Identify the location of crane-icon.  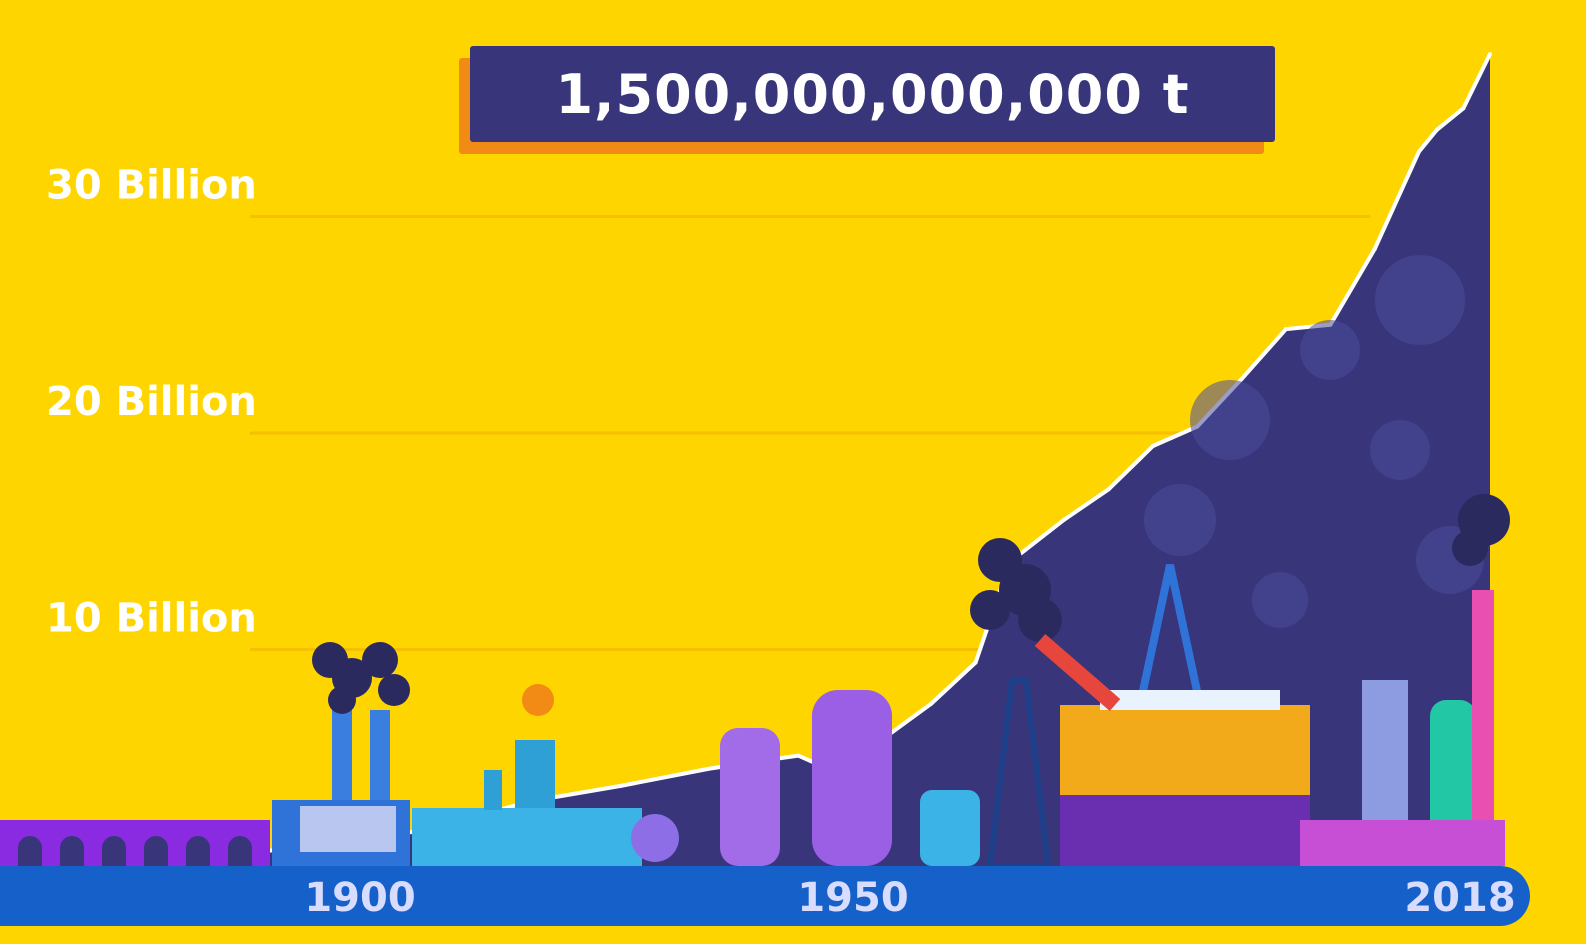
(1077, 672).